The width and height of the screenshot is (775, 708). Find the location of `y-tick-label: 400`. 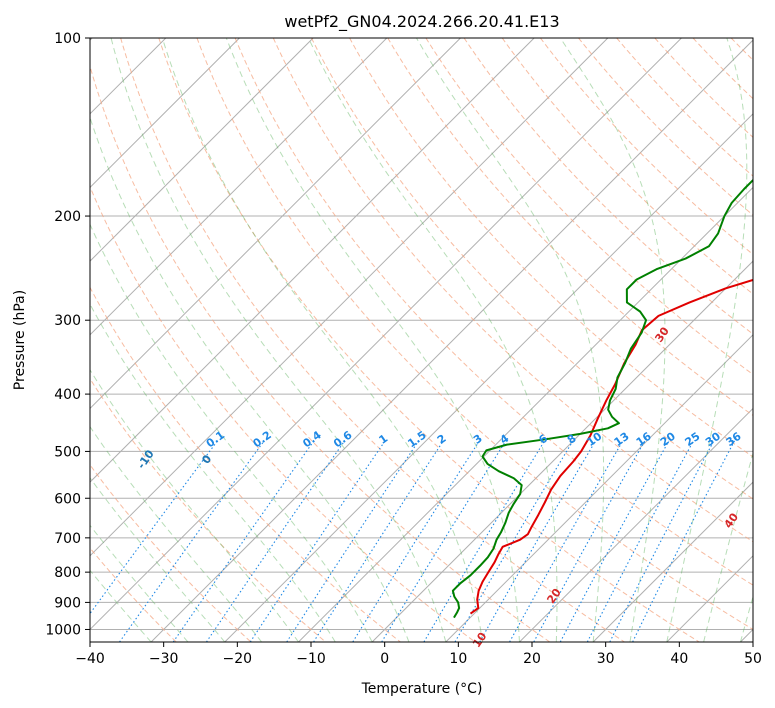

y-tick-label: 400 is located at coordinates (67, 395).